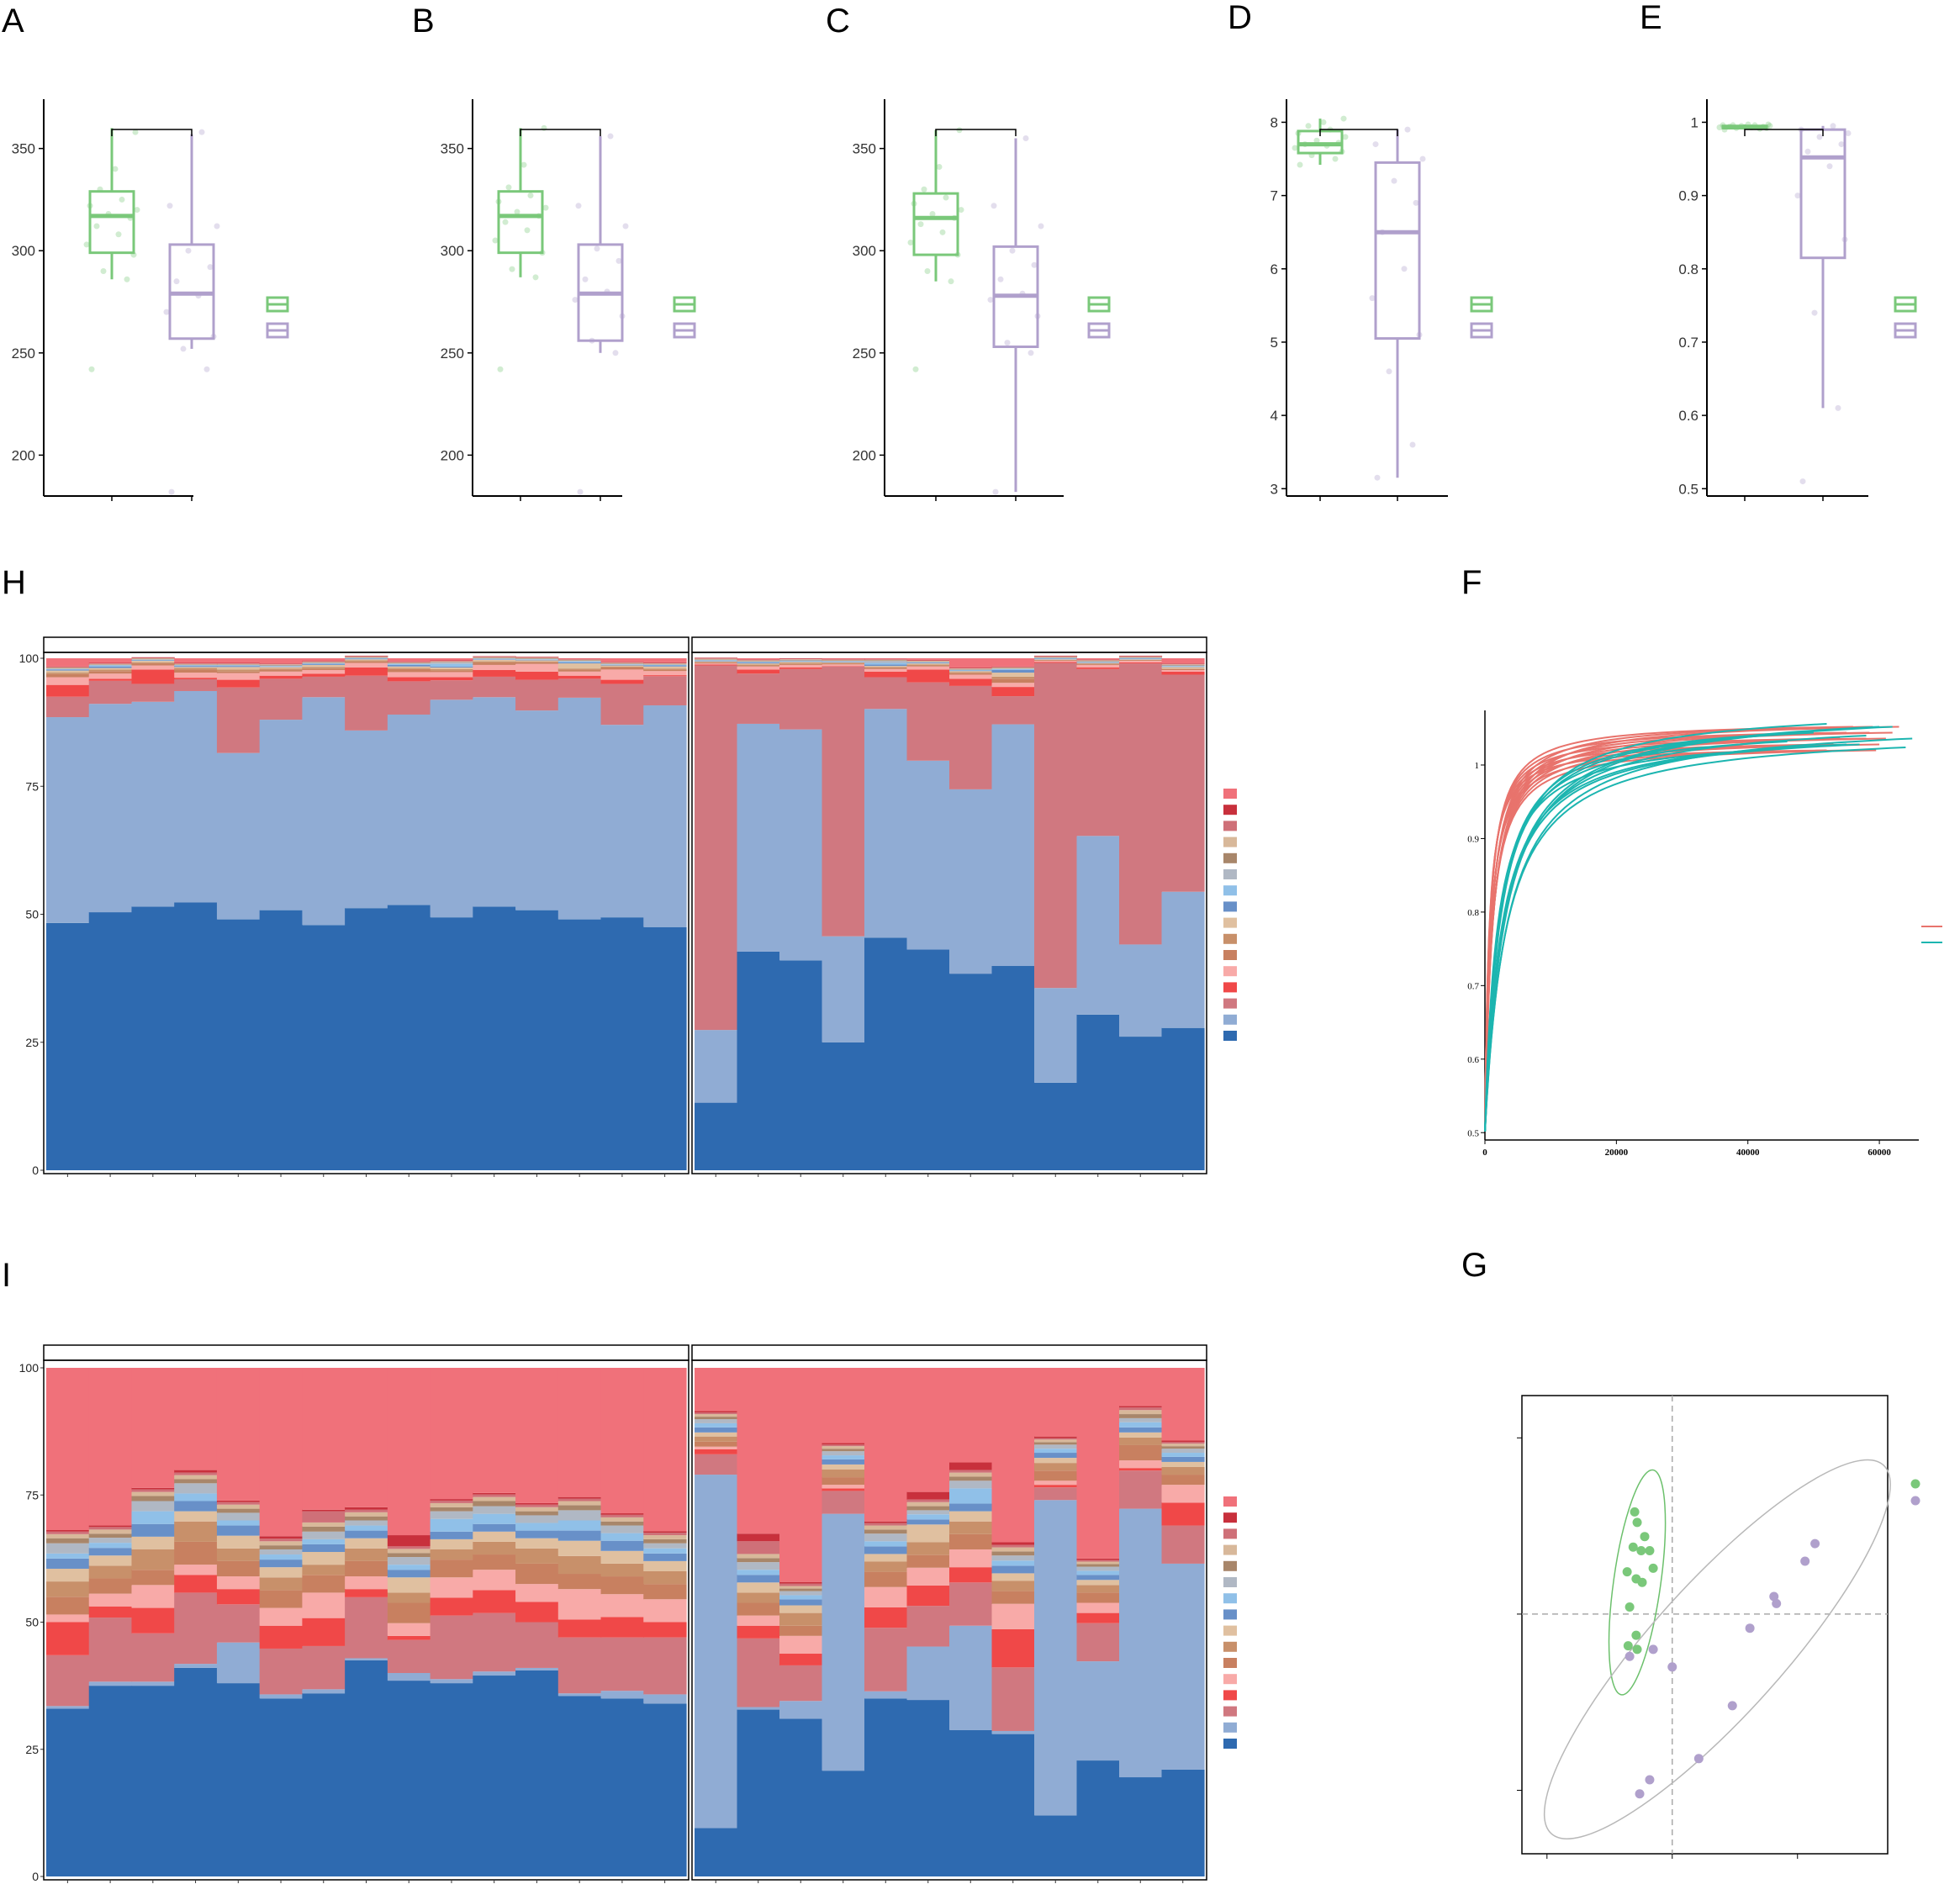 The image size is (1960, 1900). What do you see at coordinates (1688, 489) in the screenshot?
I see `y-tick-label: 0.5` at bounding box center [1688, 489].